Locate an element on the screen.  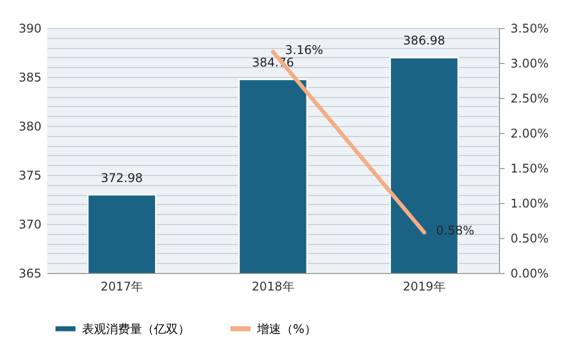
data-label: 384.76 is located at coordinates (273, 62).